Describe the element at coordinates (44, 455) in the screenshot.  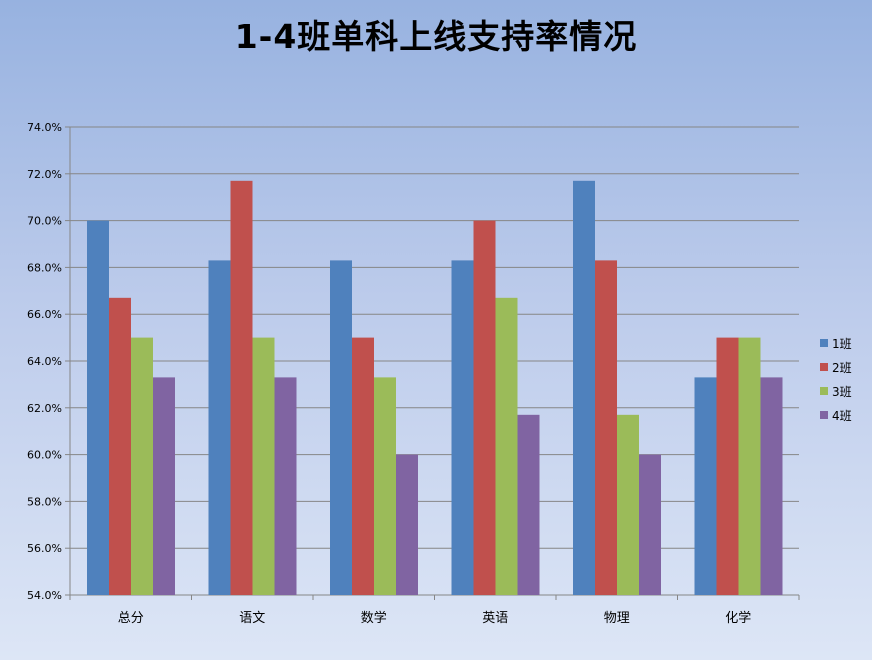
I see `y-tick-label: 60.0%` at that location.